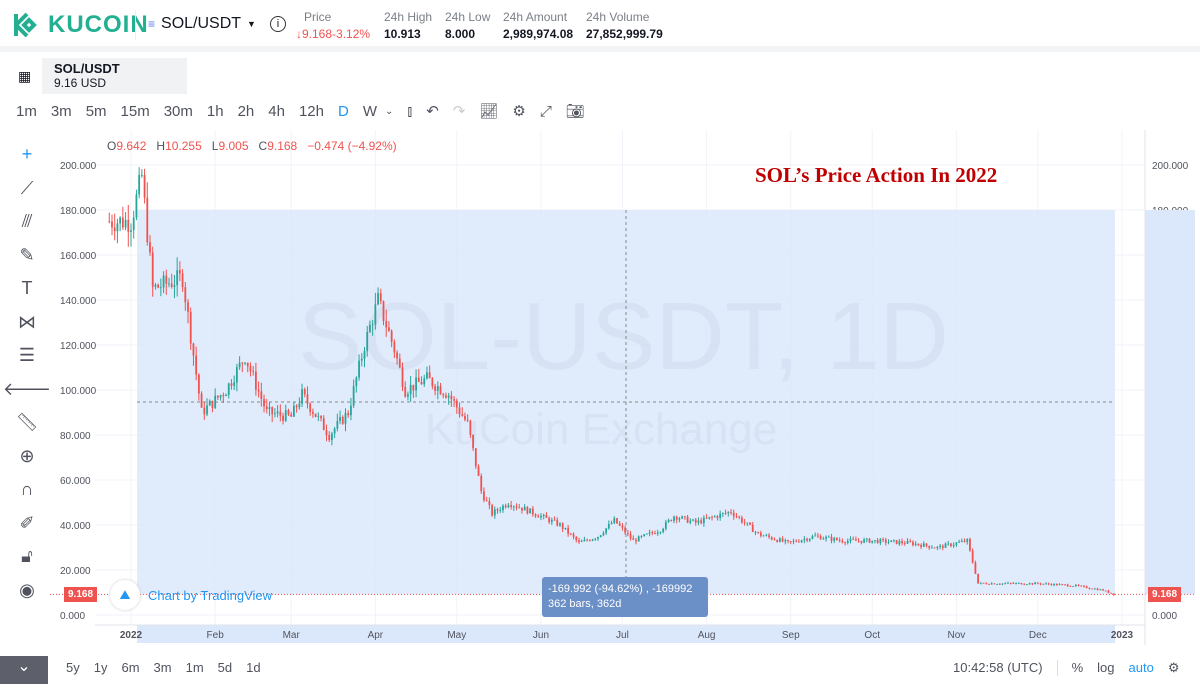 The image size is (1200, 691). What do you see at coordinates (78, 256) in the screenshot?
I see `price-axis-label: 160.000` at bounding box center [78, 256].